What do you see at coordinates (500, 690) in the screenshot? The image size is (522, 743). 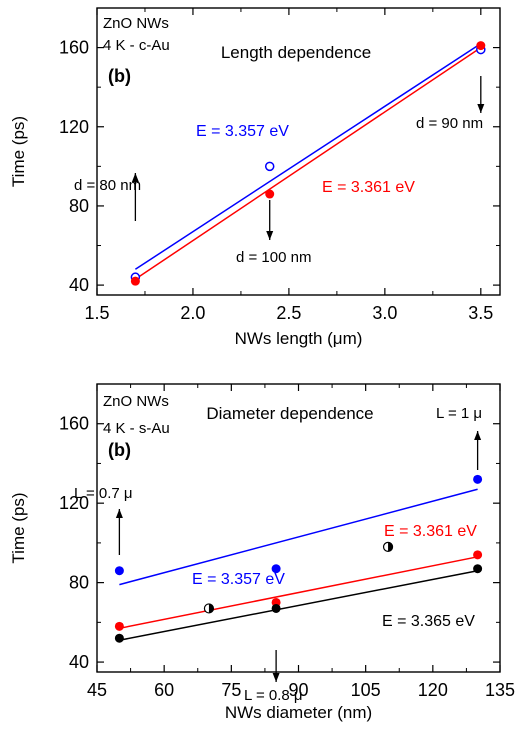 I see `x-tick-label: 135` at bounding box center [500, 690].